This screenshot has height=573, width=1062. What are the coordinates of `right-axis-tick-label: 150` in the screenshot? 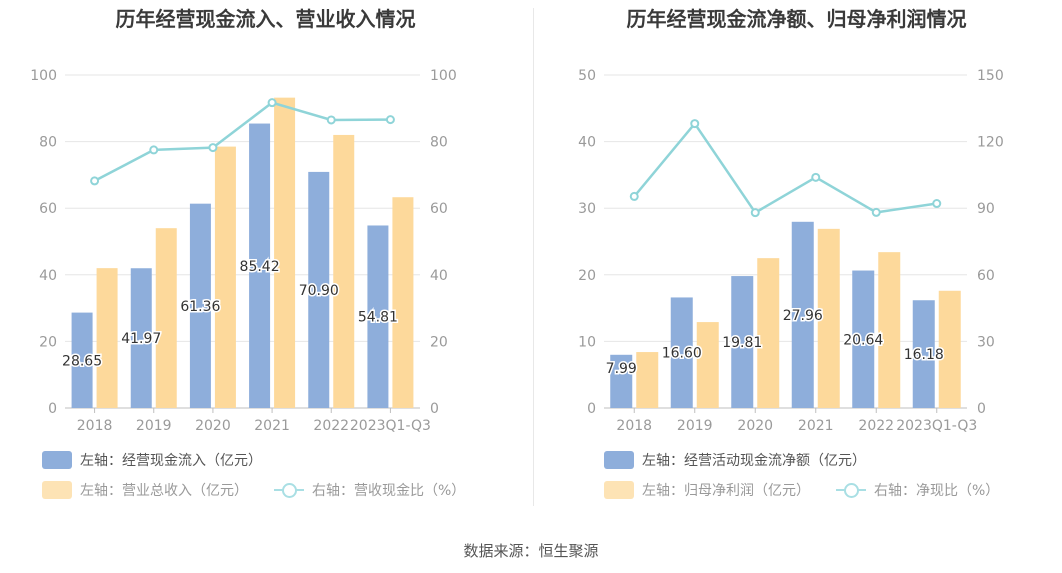 It's located at (990, 76).